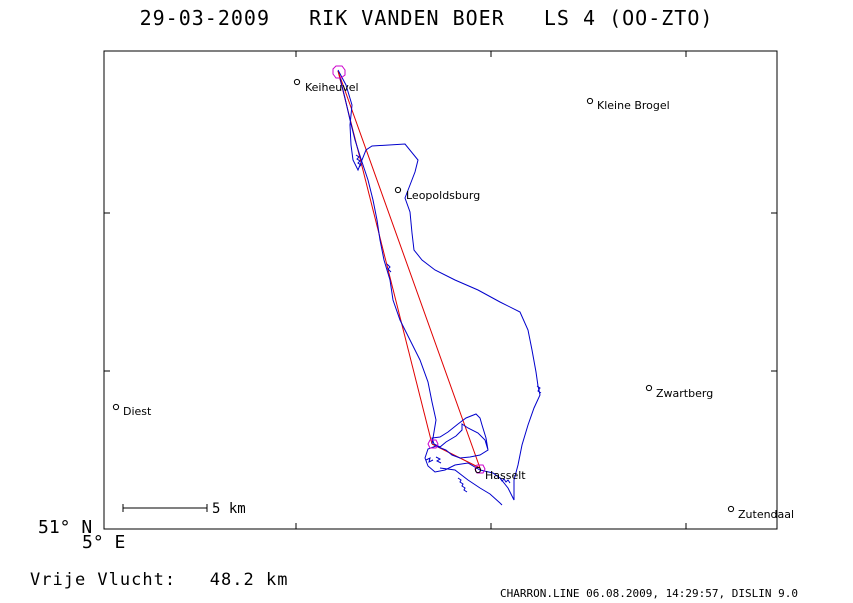 Image resolution: width=853 pixels, height=603 pixels. I want to click on thermal-circles, so click(448, 323).